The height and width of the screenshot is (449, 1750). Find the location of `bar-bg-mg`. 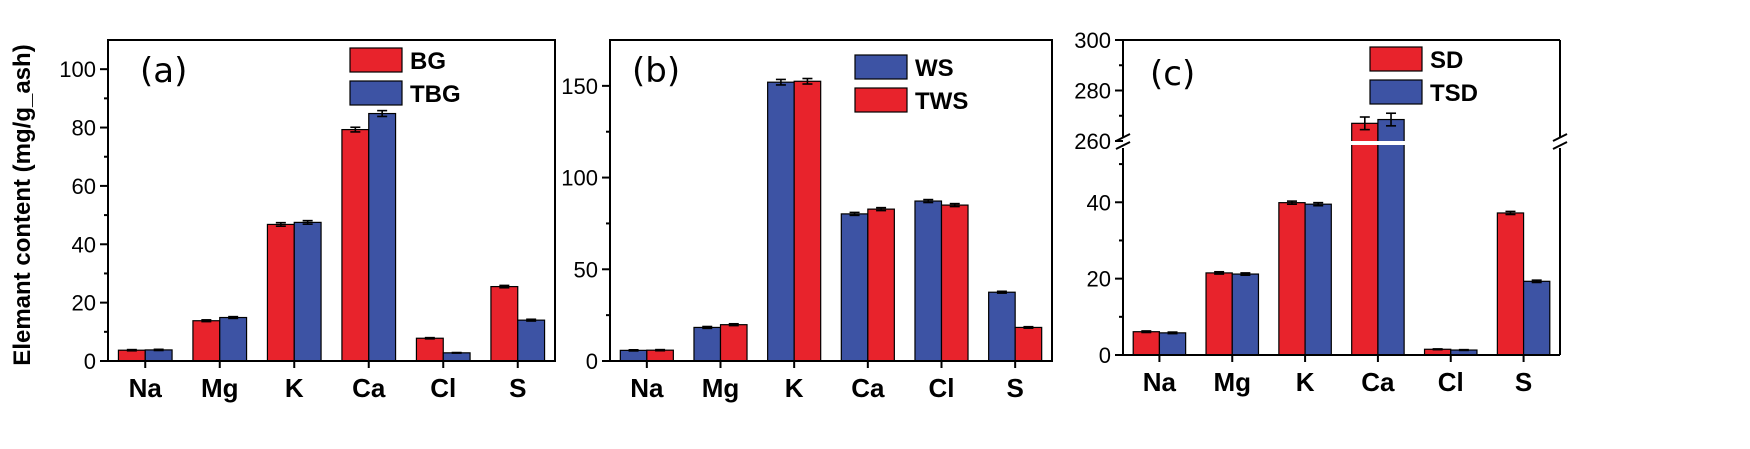

bar-bg-mg is located at coordinates (206, 341).